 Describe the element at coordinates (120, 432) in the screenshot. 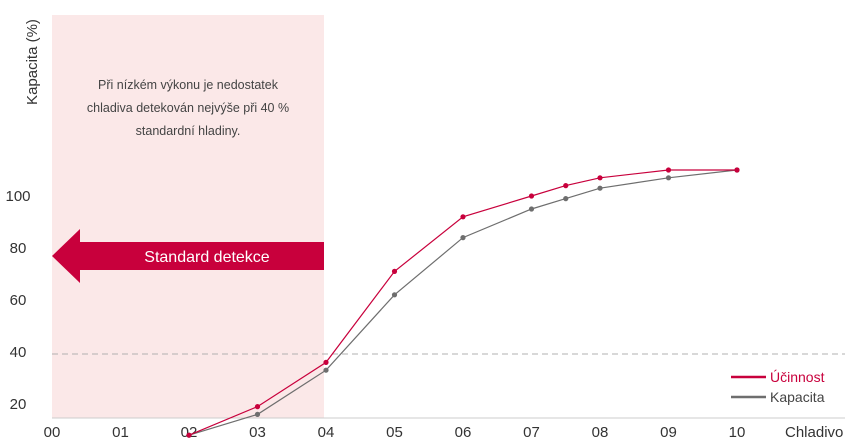

I see `x-tick-label: 01` at that location.